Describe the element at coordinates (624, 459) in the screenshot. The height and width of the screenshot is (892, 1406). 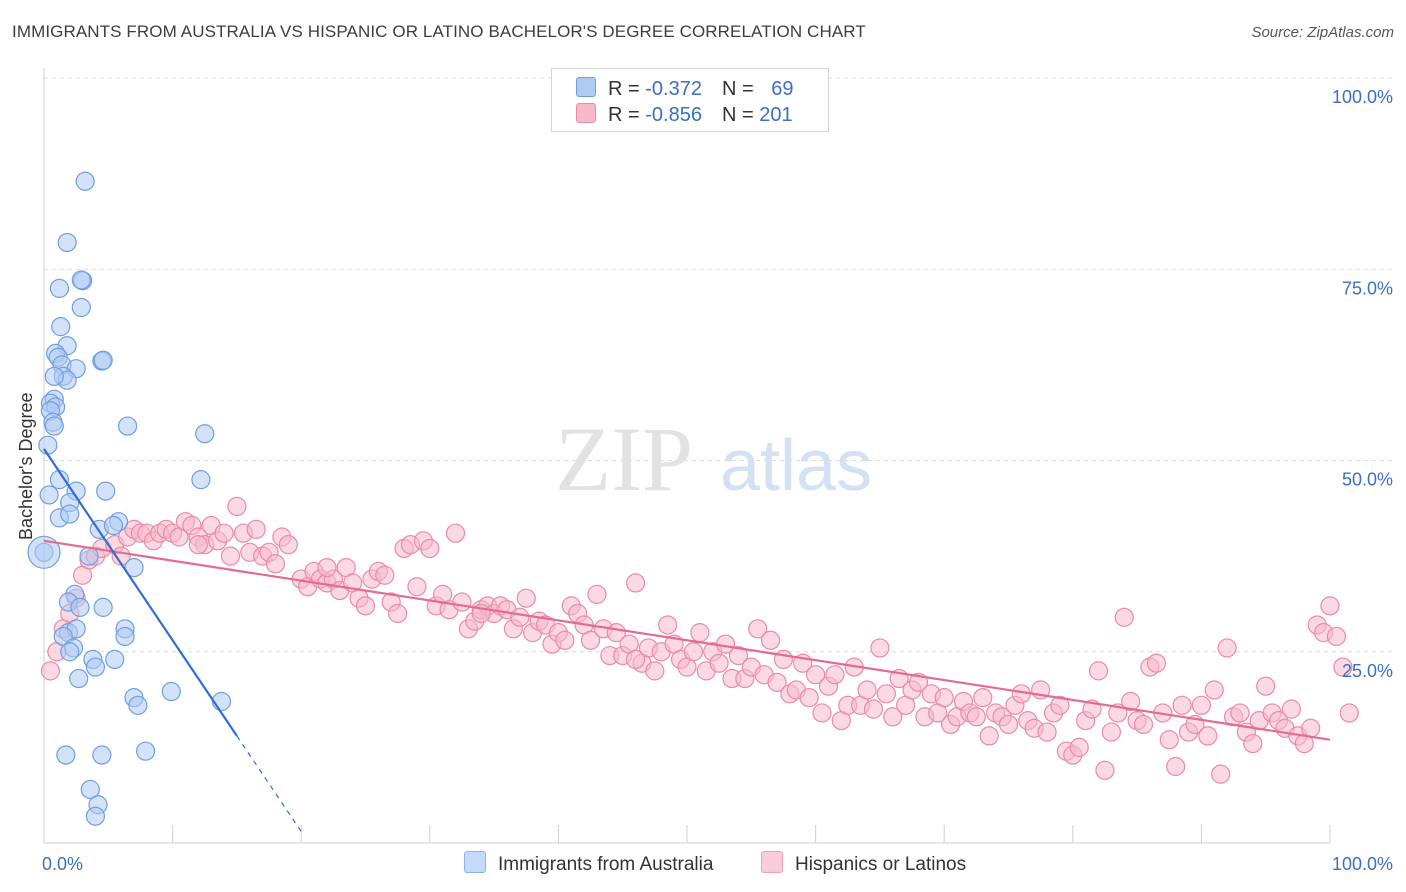
I see `watermark-zip: ZIP` at that location.